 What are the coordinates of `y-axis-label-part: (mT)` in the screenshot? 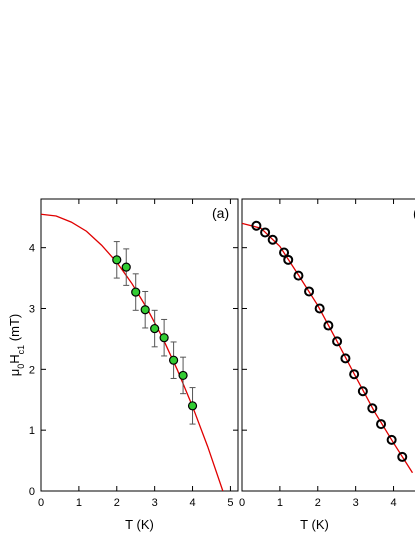 It's located at (14, 329).